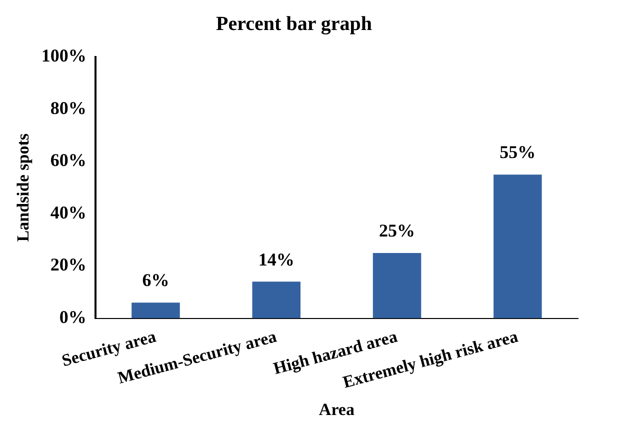 The height and width of the screenshot is (430, 618). What do you see at coordinates (63, 56) in the screenshot?
I see `y-tick-label: 100%` at bounding box center [63, 56].